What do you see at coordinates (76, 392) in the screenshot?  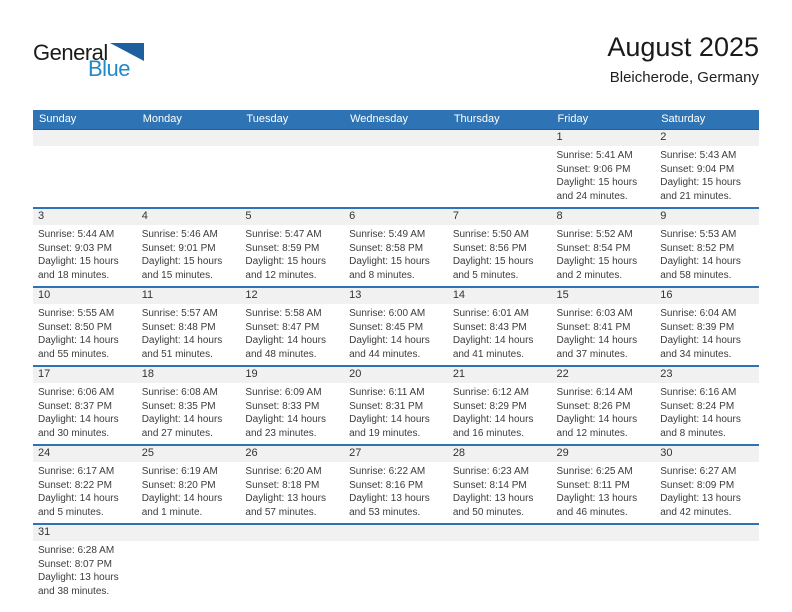 I see `sunrise-text: Sunrise: 6:06 AM` at bounding box center [76, 392].